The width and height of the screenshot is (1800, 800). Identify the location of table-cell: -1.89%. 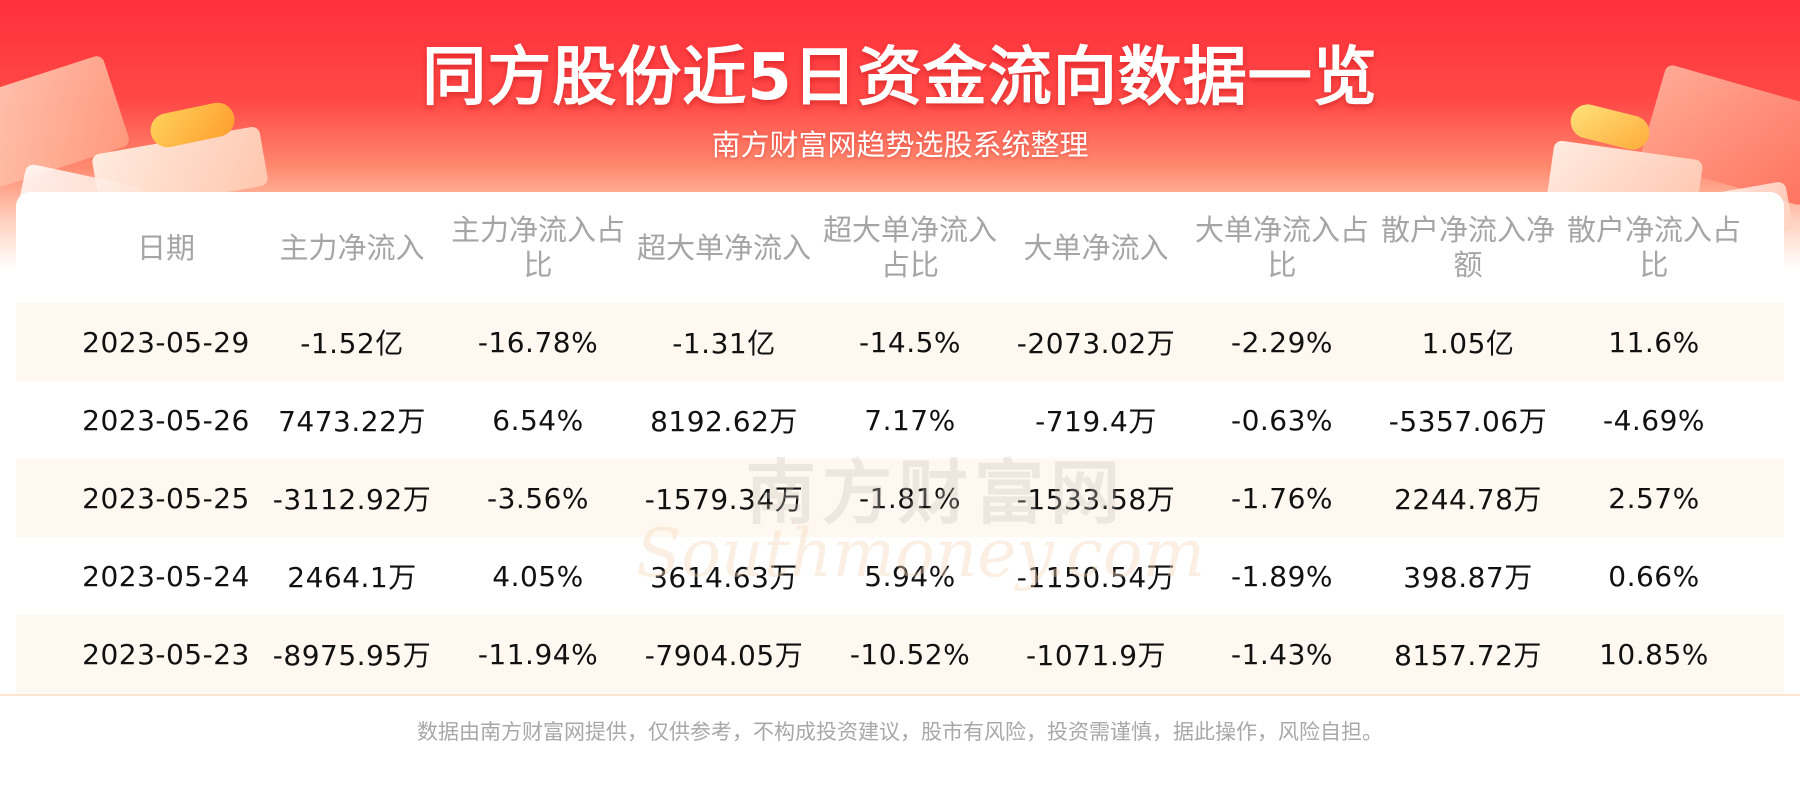
(1282, 576).